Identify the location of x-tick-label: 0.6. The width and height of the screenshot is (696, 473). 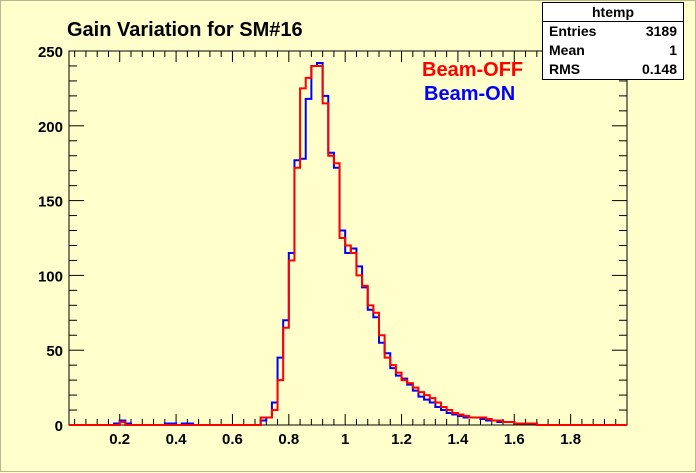
(232, 439).